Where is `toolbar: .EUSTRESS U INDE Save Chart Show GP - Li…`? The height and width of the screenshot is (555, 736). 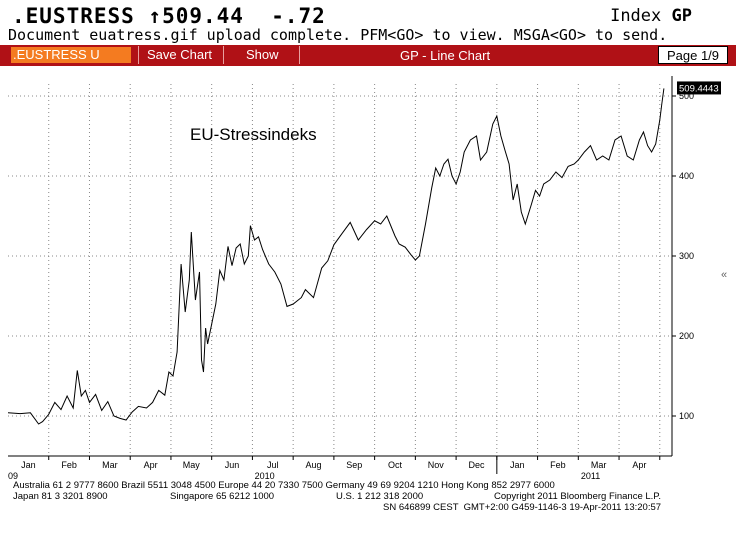
toolbar: .EUSTRESS U INDE Save Chart Show GP - Li… is located at coordinates (368, 61).